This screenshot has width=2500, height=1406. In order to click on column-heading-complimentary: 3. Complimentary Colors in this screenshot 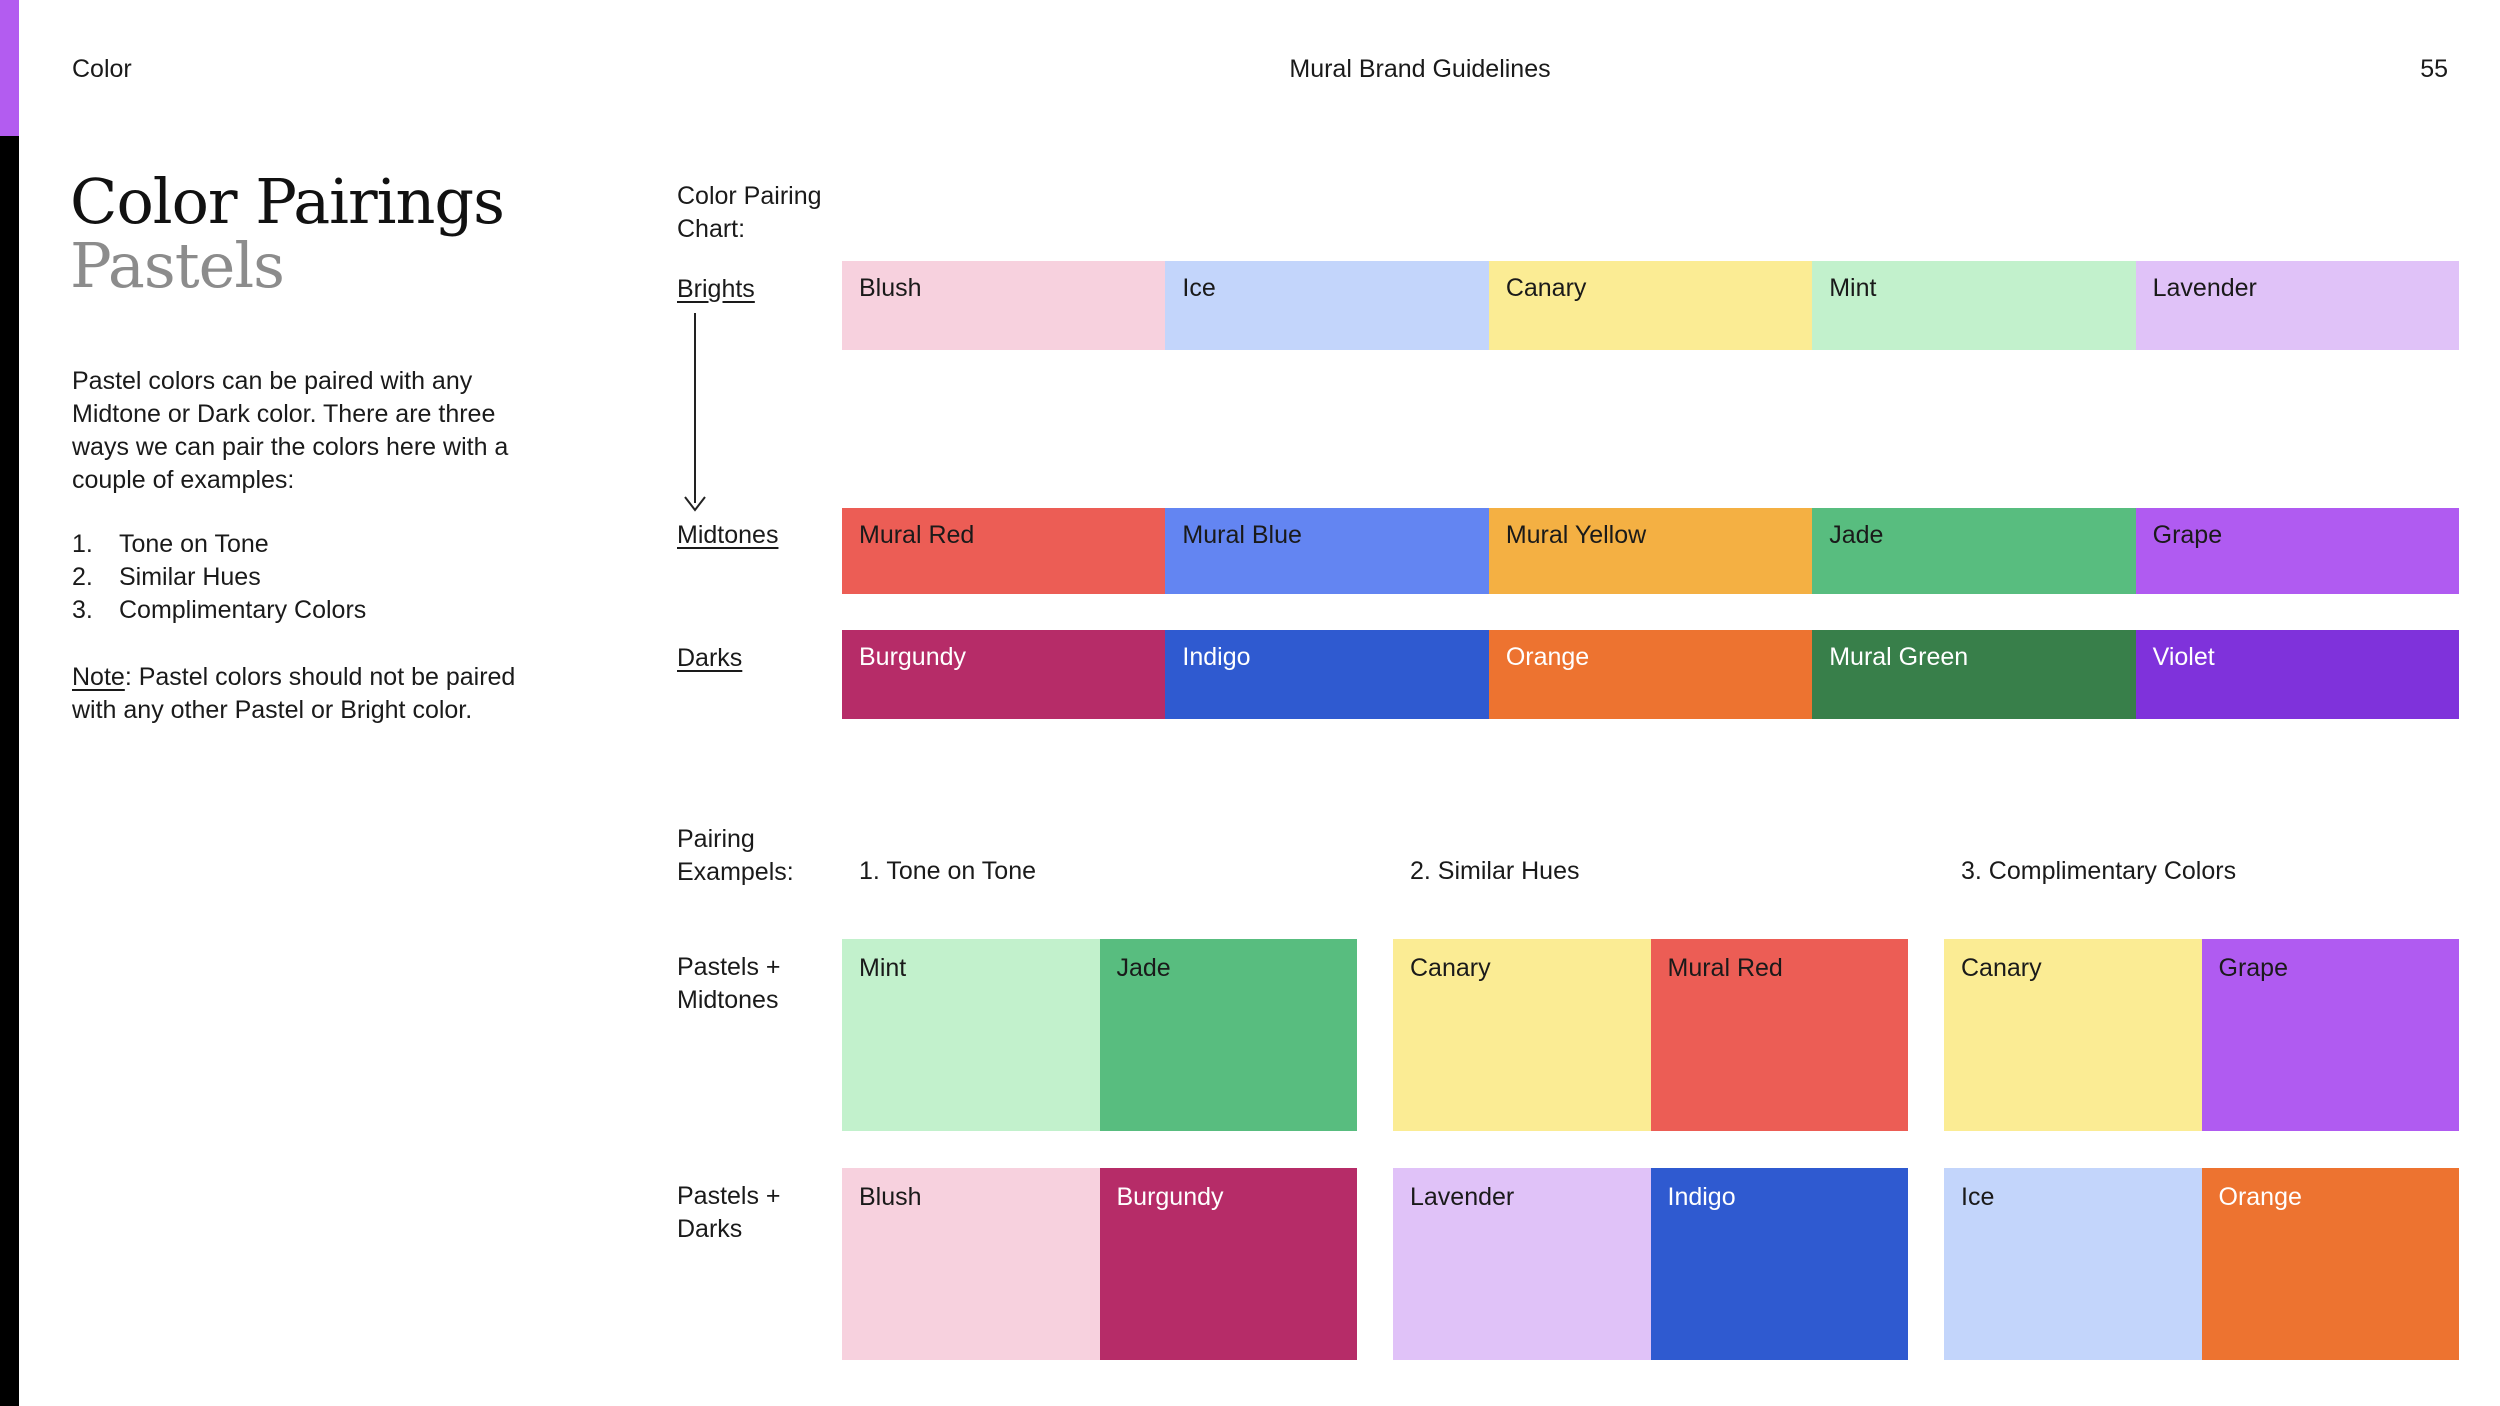, I will do `click(2099, 871)`.